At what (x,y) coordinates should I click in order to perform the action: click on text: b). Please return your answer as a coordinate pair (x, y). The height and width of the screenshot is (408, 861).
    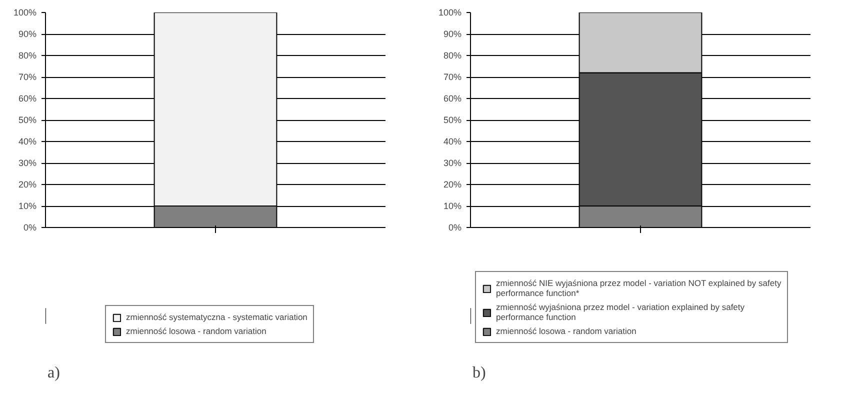
    Looking at the image, I should click on (479, 373).